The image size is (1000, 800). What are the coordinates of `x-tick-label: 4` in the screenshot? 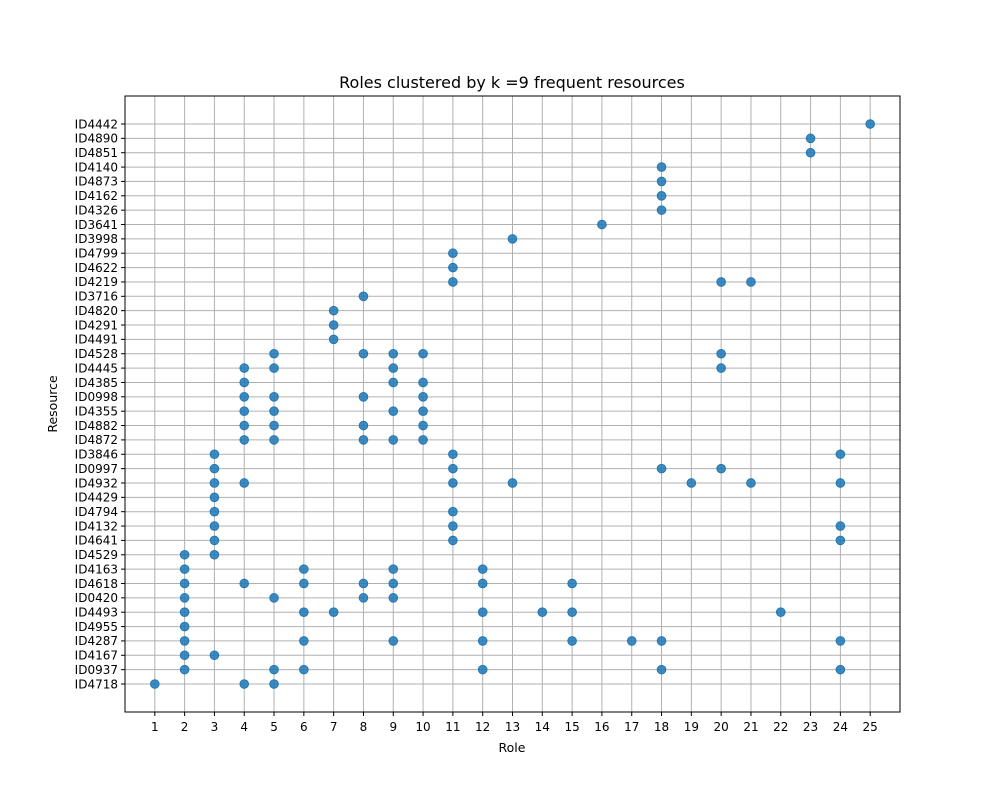 It's located at (244, 727).